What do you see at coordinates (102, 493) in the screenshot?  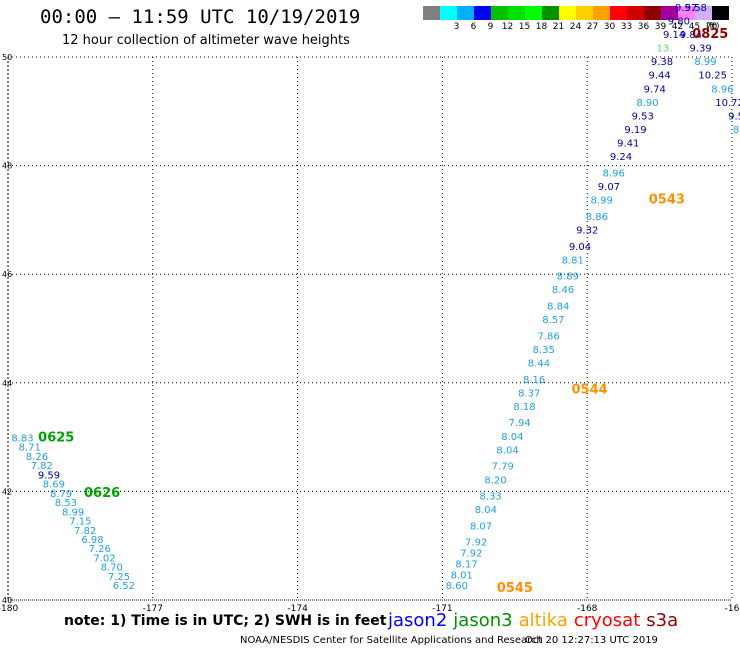 I see `pass-time-label: 0626` at bounding box center [102, 493].